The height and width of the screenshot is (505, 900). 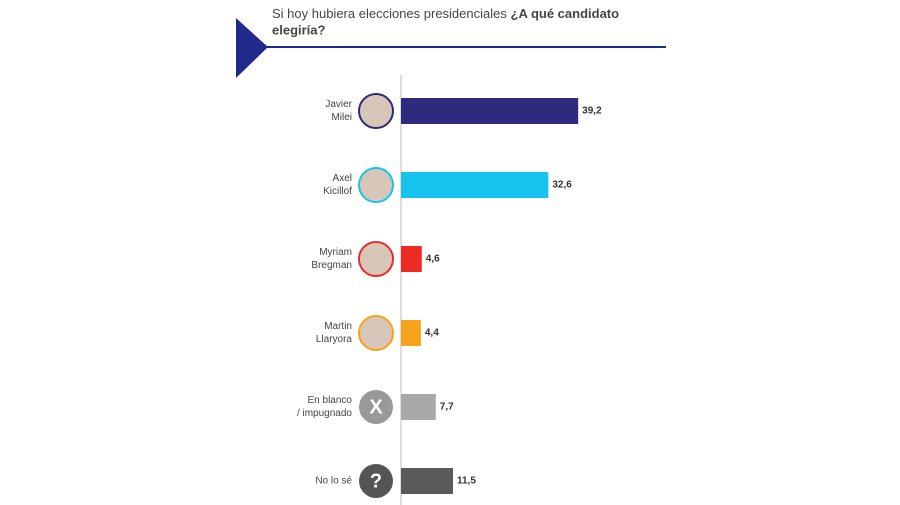 What do you see at coordinates (592, 111) in the screenshot?
I see `value-label: 39,2` at bounding box center [592, 111].